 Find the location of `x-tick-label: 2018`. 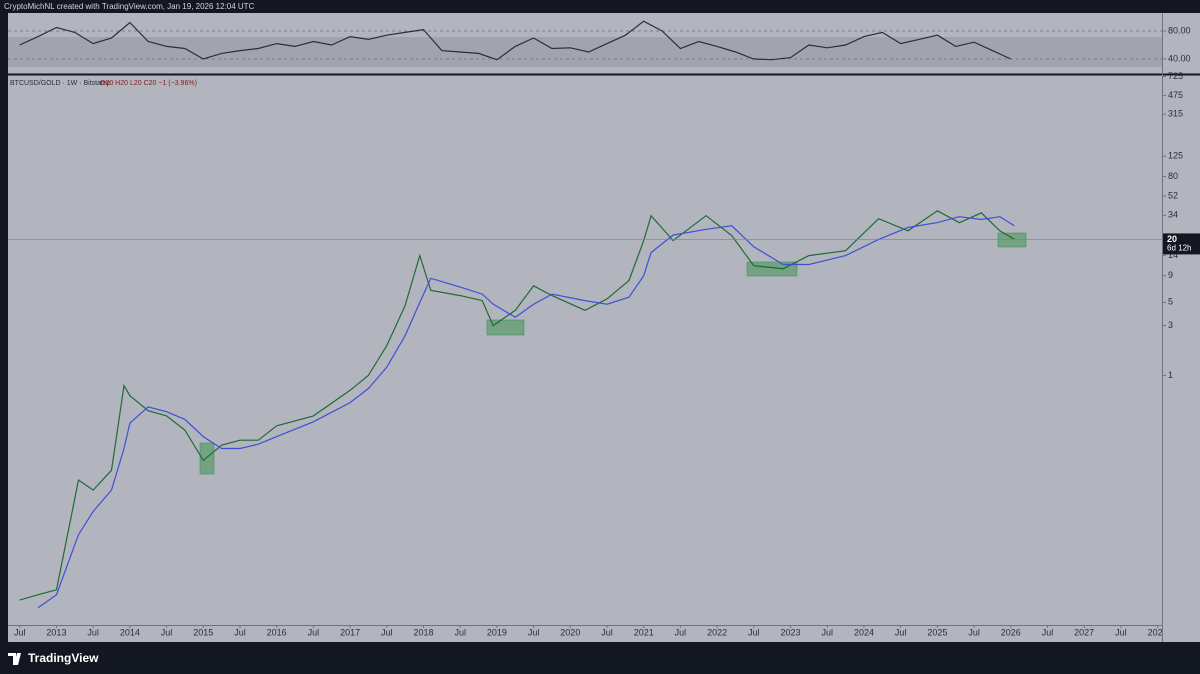

x-tick-label: 2018 is located at coordinates (423, 632).